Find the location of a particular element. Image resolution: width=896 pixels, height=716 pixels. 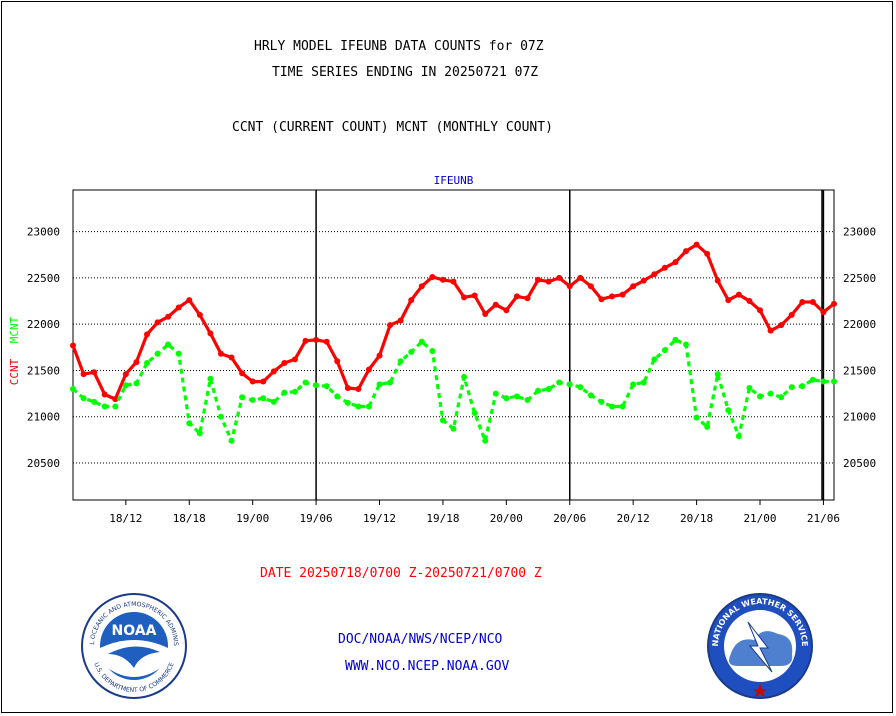

x-tick-label: 19/00 is located at coordinates (252, 518).